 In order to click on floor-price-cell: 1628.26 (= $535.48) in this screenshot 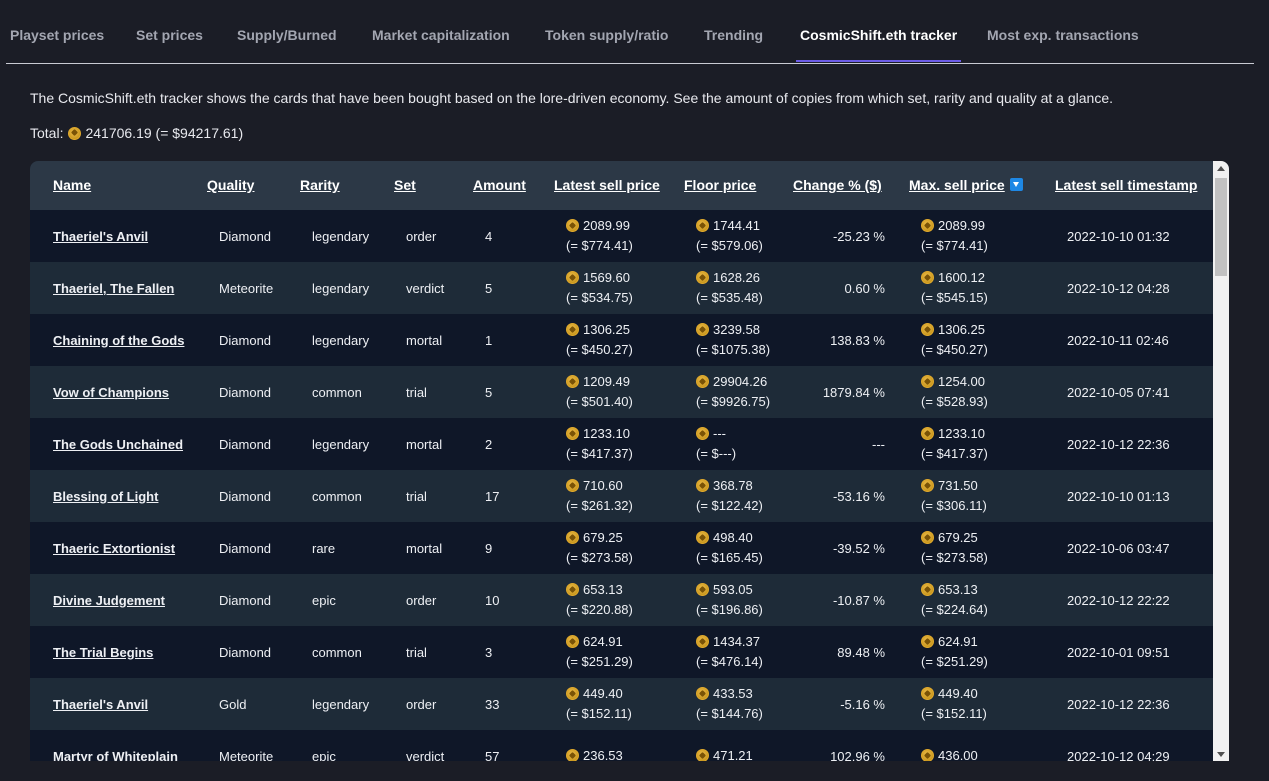, I will do `click(729, 288)`.